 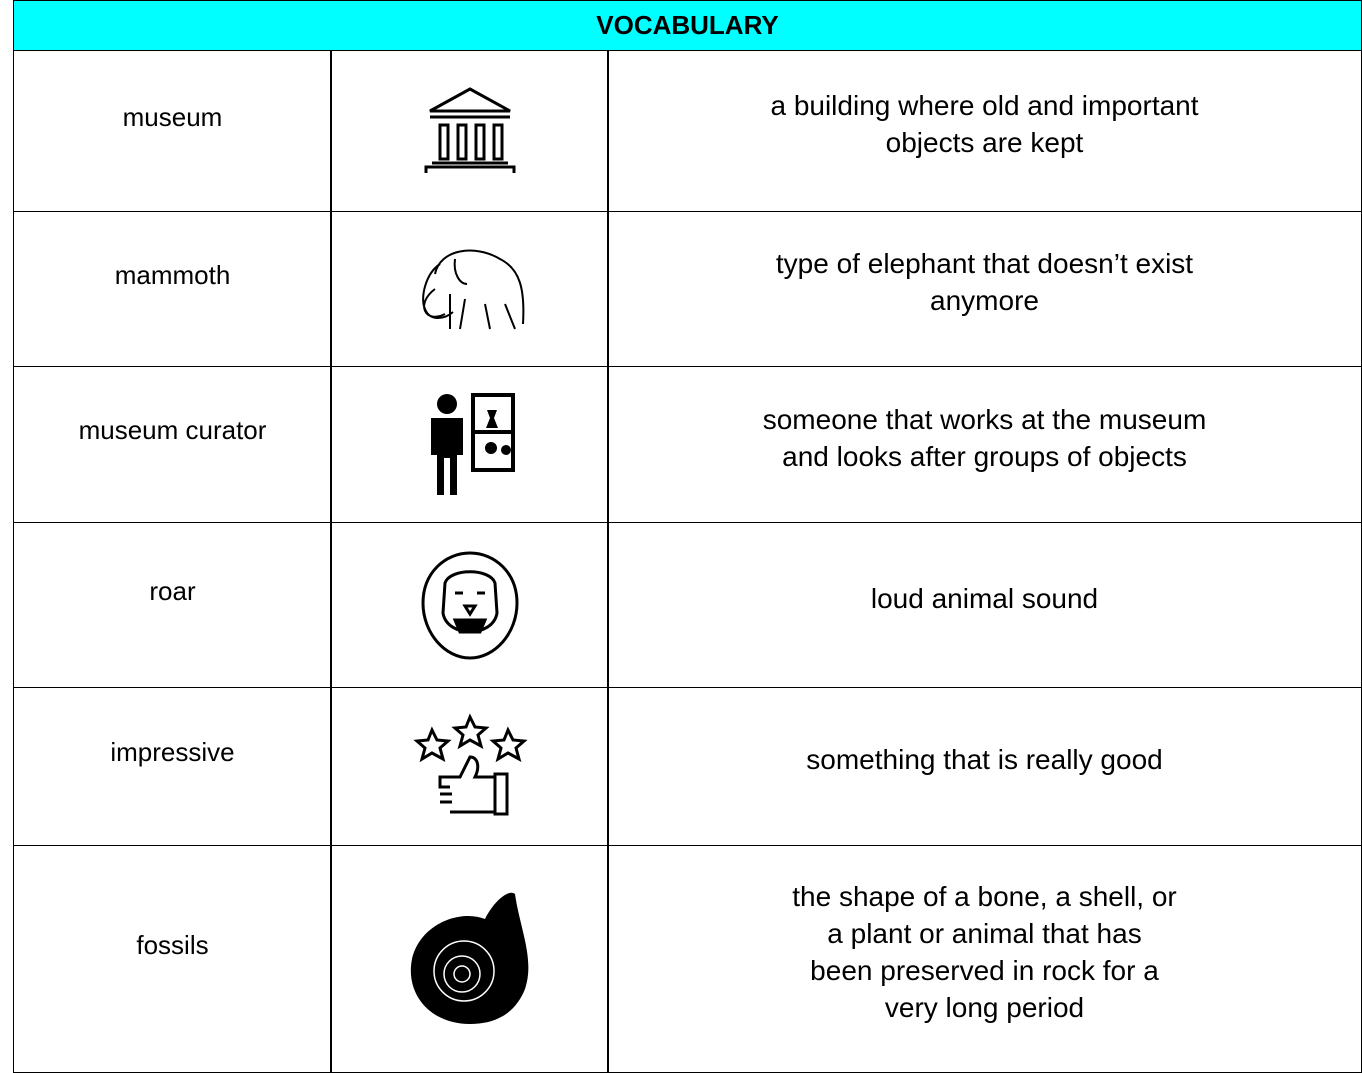 I want to click on mammoth-icon, so click(x=472, y=289).